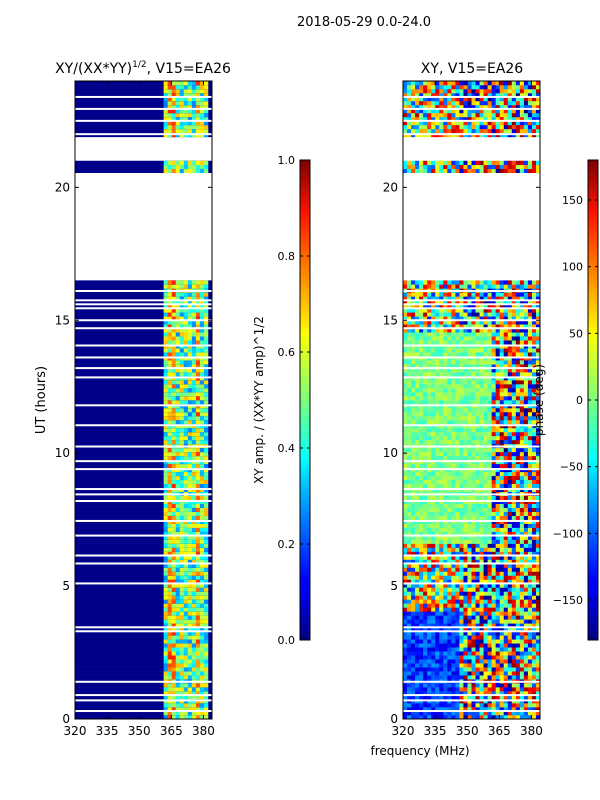  Describe the element at coordinates (75, 731) in the screenshot. I see `x-tick-label: 320` at that location.